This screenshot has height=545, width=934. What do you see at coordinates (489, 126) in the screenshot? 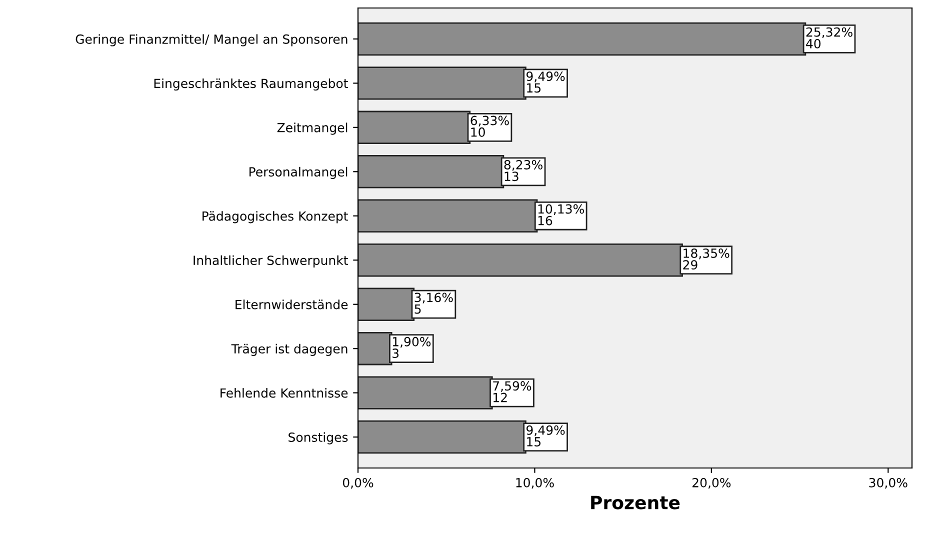
I see `data-label: 6,33% 10` at bounding box center [489, 126].